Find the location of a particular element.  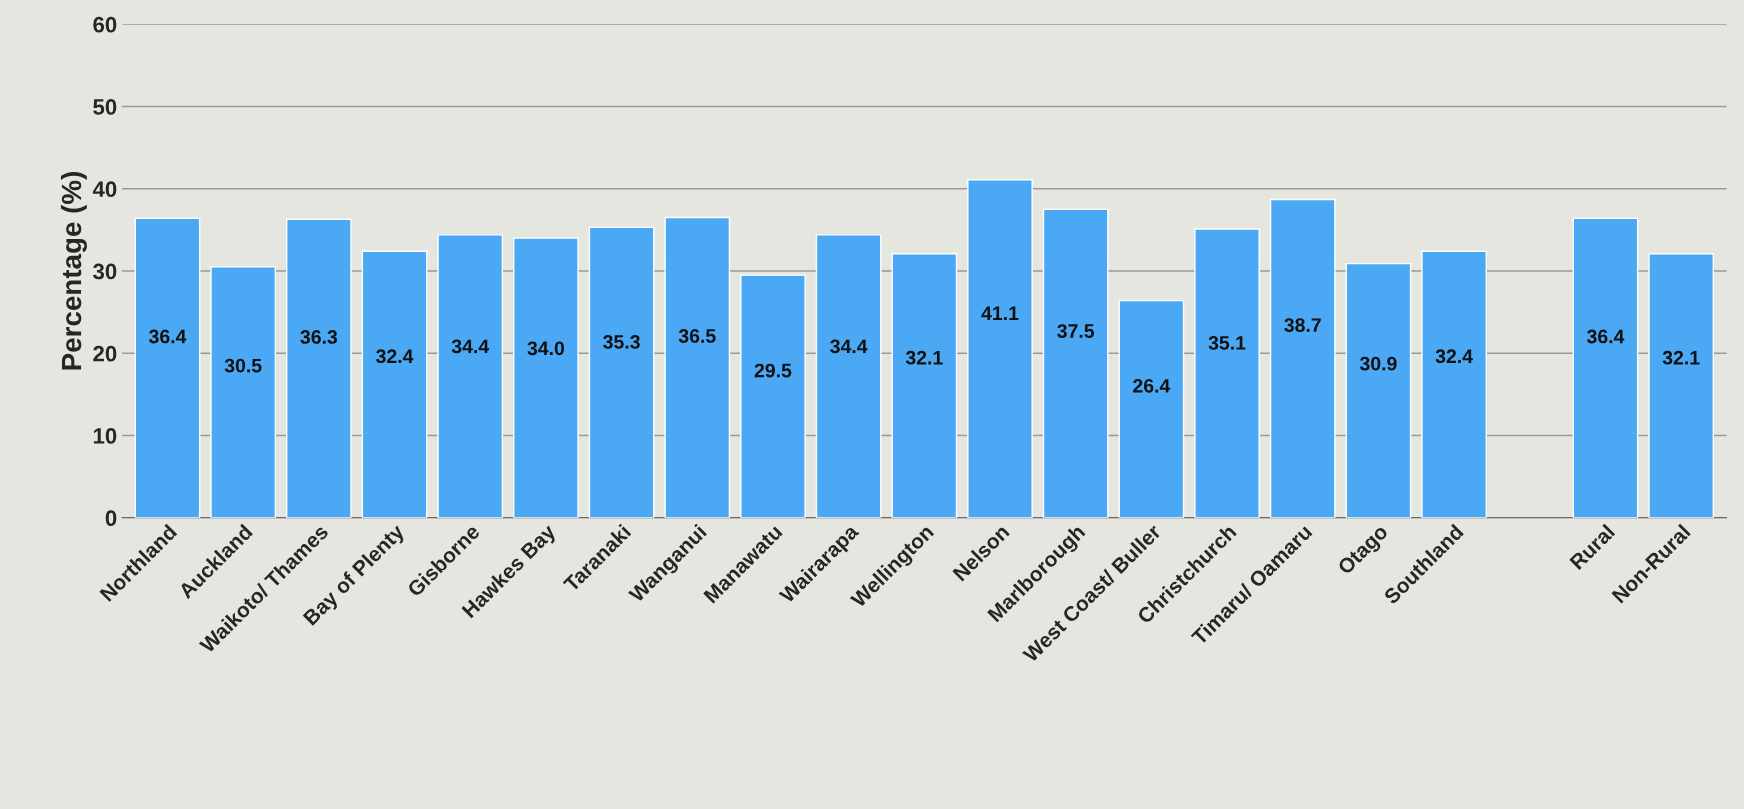

y-tick-label: 10 is located at coordinates (105, 436).